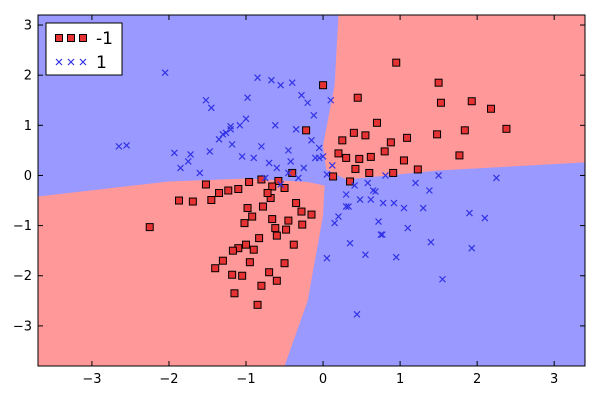 The height and width of the screenshot is (400, 600). I want to click on y-tick-label: 2, so click(28, 76).